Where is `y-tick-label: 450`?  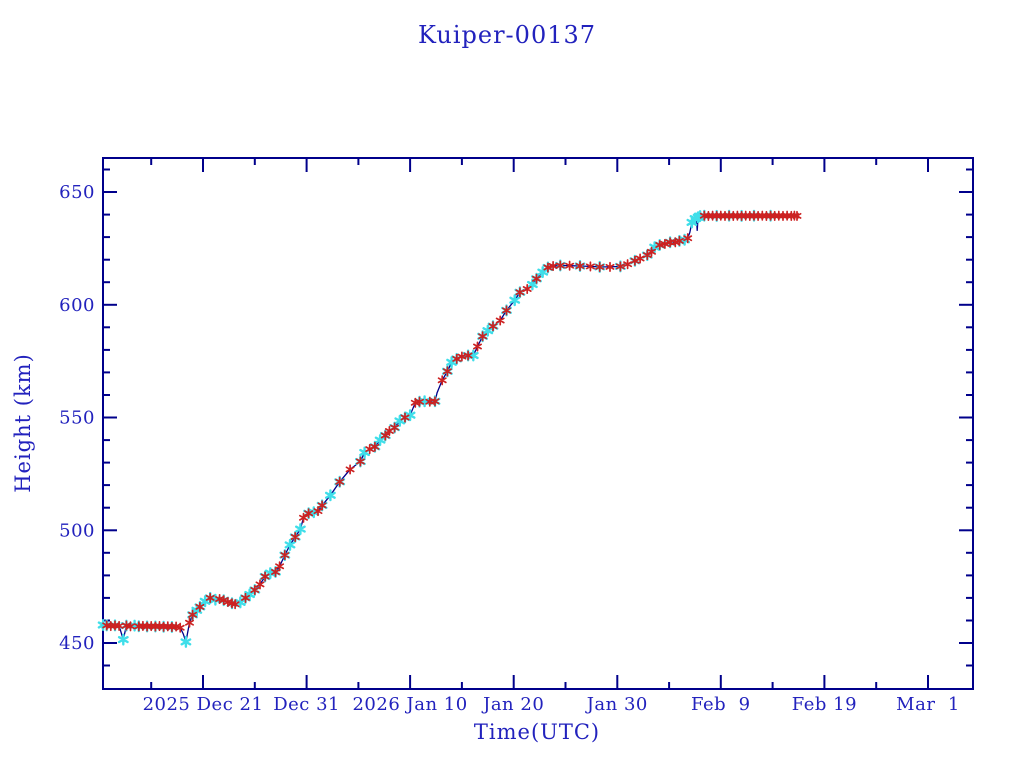 y-tick-label: 450 is located at coordinates (77, 643).